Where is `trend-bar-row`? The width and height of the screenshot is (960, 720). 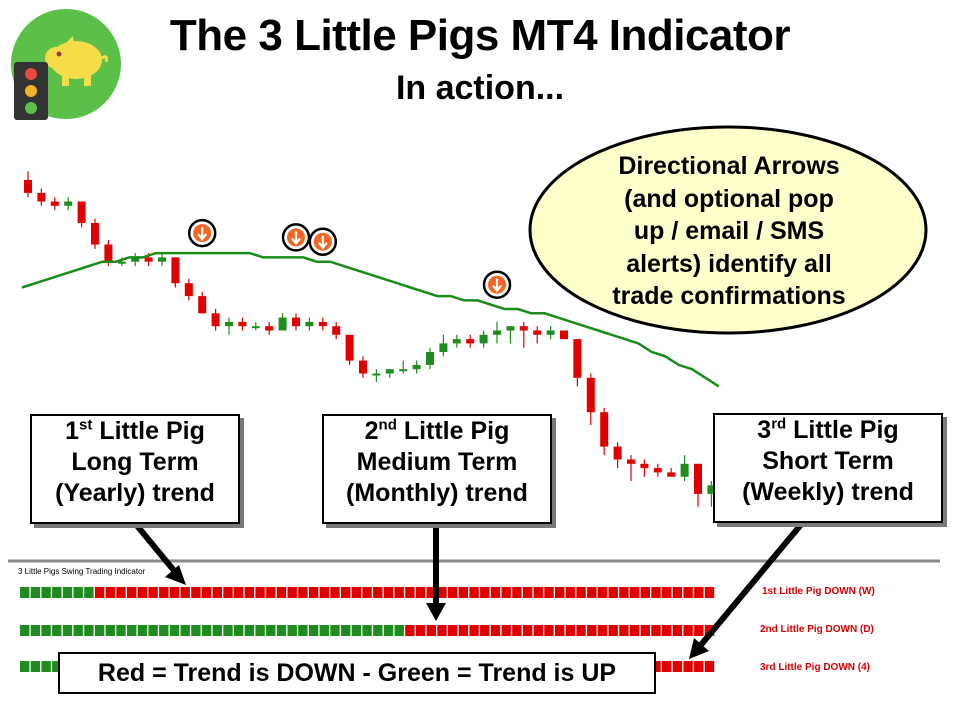 trend-bar-row is located at coordinates (367, 592).